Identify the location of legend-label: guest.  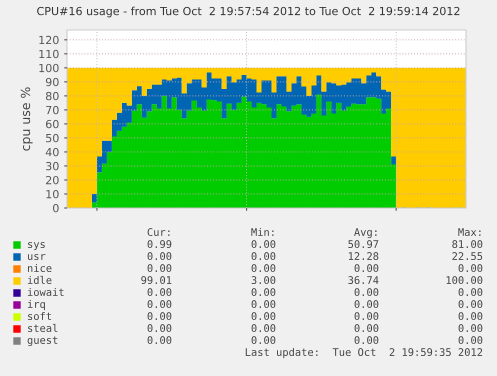
(43, 341).